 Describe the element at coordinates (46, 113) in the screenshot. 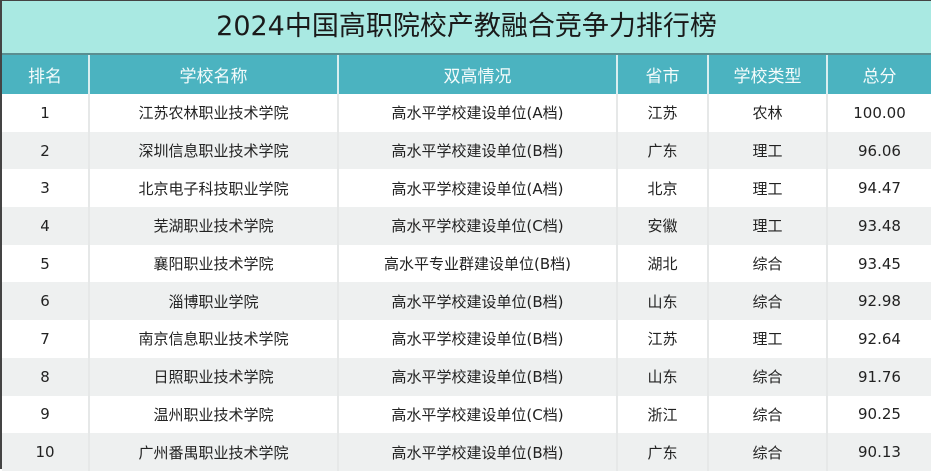

I see `cell-rank: 1` at that location.